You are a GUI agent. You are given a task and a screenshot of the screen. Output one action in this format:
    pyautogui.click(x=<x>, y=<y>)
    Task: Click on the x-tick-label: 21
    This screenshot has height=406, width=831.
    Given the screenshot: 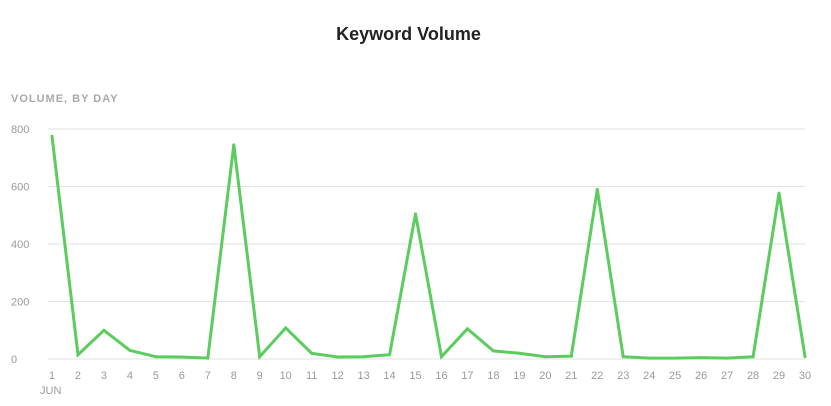 What is the action you would take?
    pyautogui.click(x=571, y=376)
    